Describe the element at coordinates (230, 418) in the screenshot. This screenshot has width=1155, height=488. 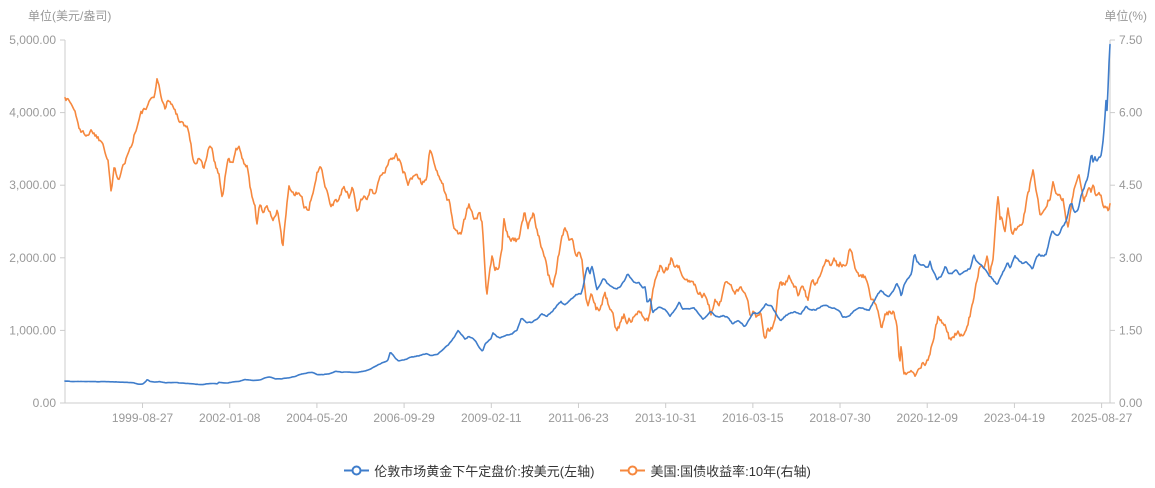
I see `x-axis-tick-label: 2002-01-08` at that location.